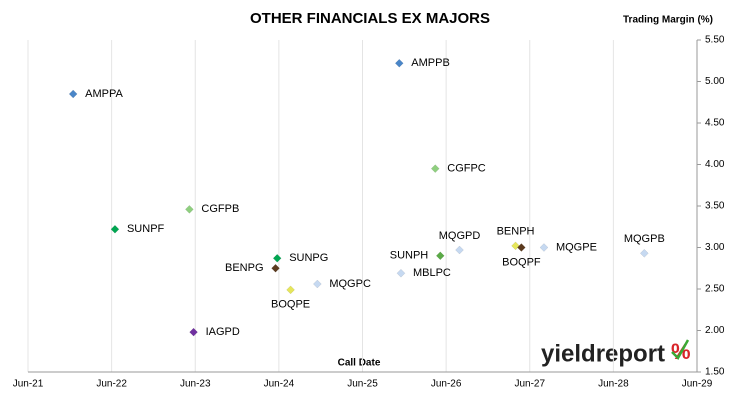 The width and height of the screenshot is (731, 401). What do you see at coordinates (28, 384) in the screenshot?
I see `x-tick-label: Jun-21` at bounding box center [28, 384].